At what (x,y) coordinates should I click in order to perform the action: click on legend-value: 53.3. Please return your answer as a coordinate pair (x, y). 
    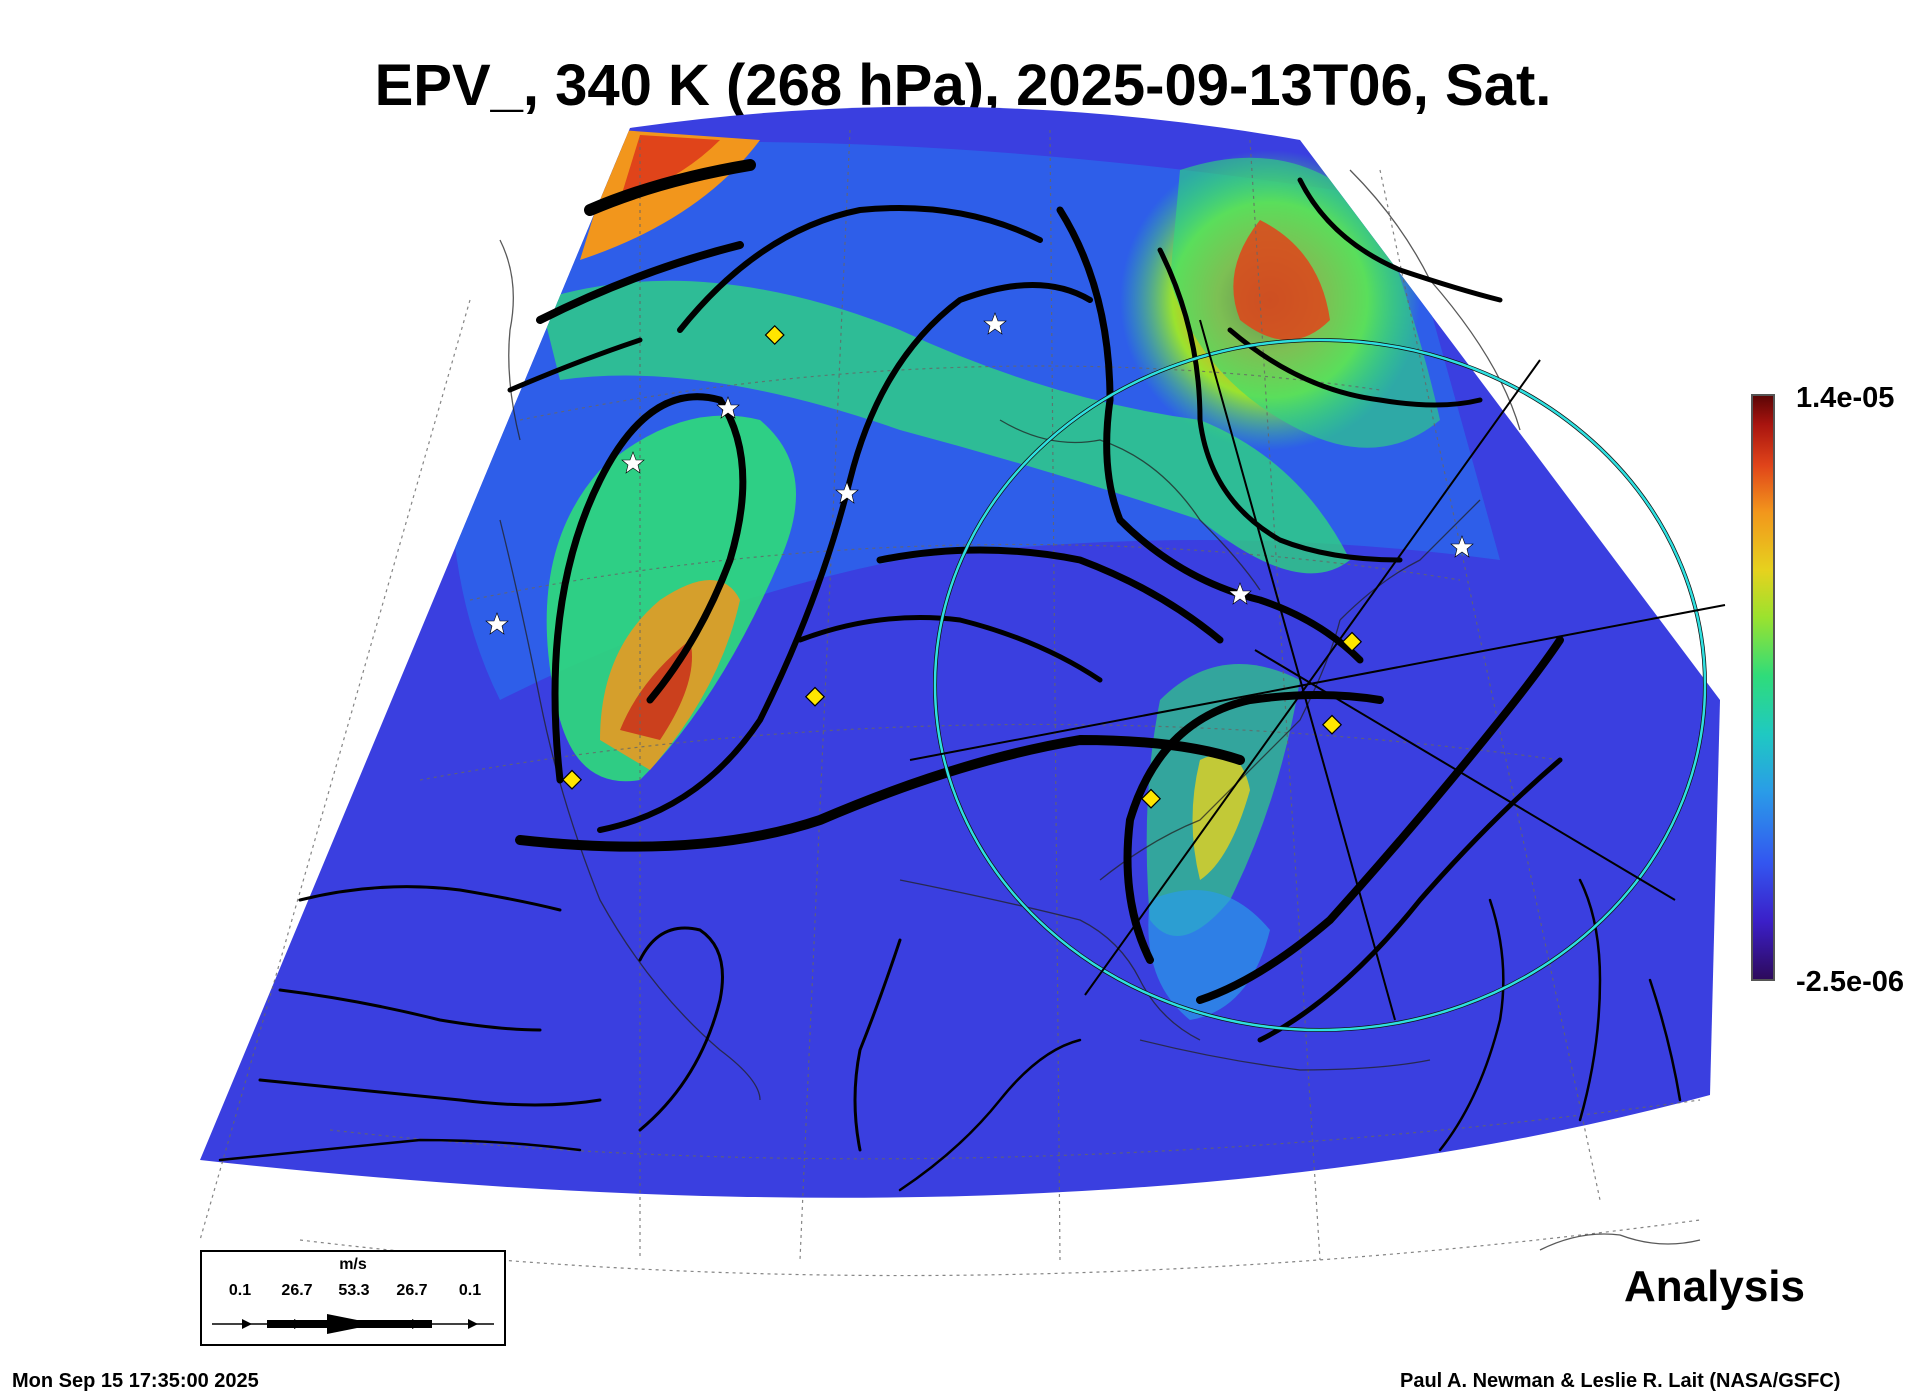
    Looking at the image, I should click on (353, 1291).